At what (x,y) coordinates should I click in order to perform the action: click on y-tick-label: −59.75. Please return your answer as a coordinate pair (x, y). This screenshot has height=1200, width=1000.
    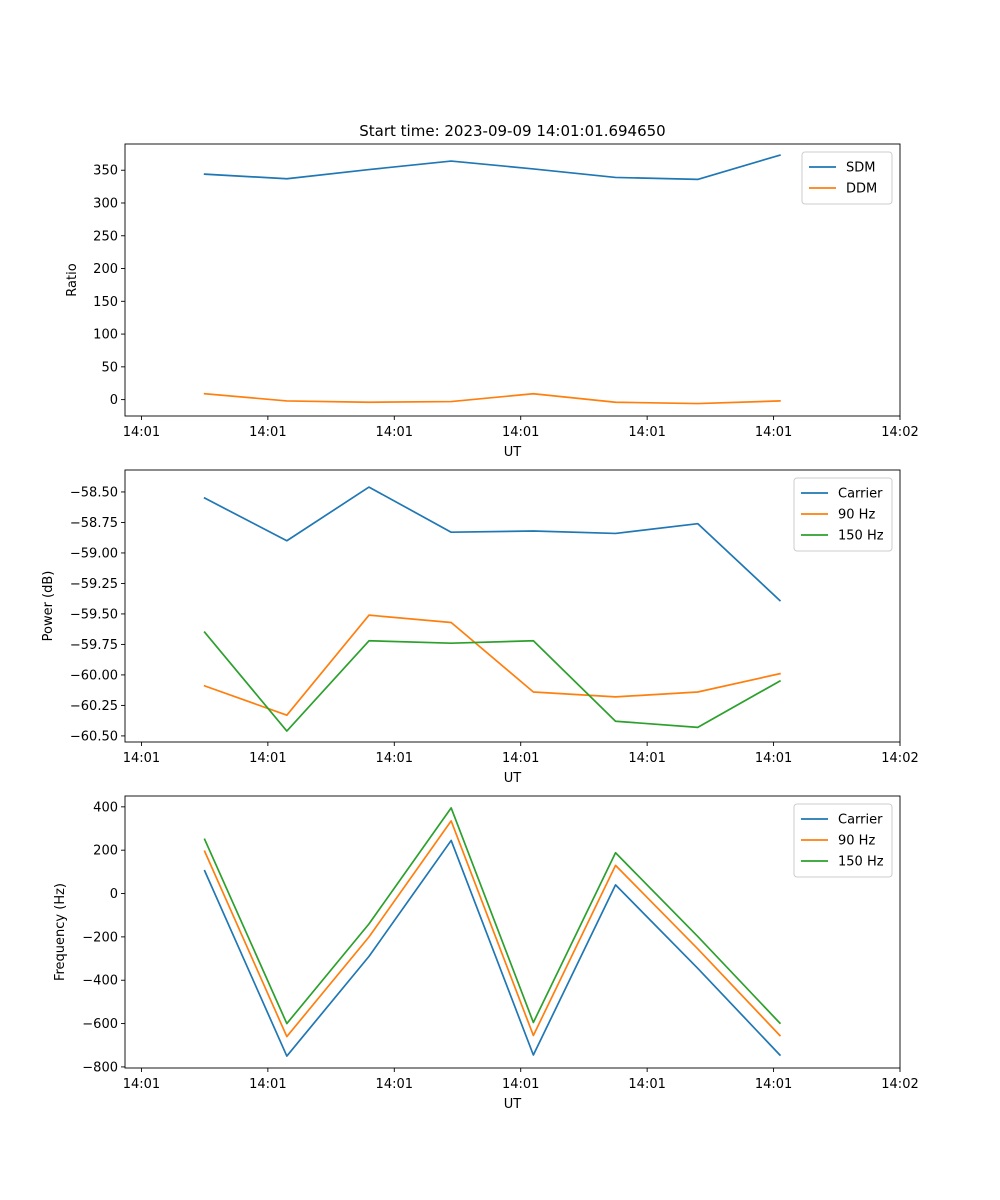
    Looking at the image, I should click on (94, 645).